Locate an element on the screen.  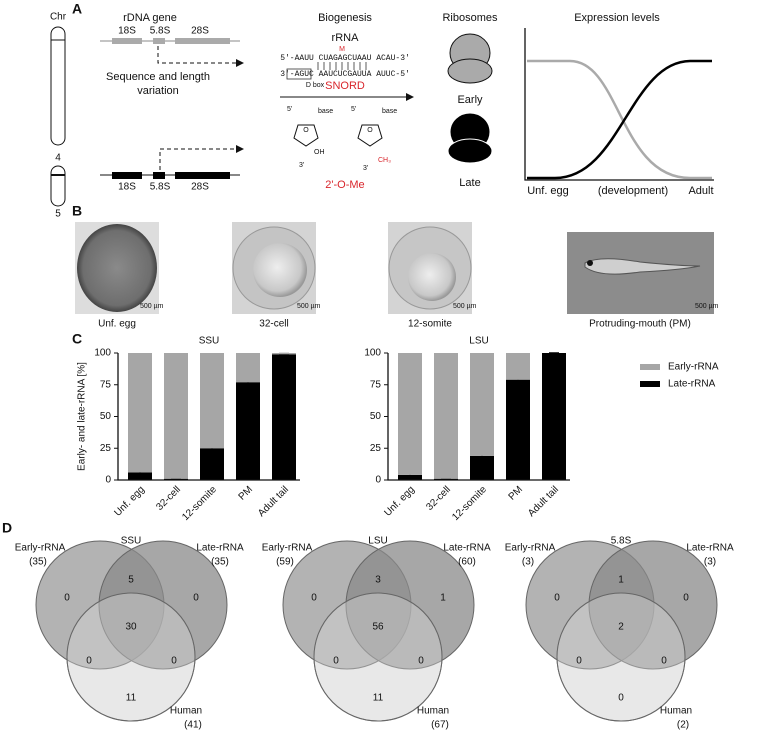
venn-text: SSU is located at coordinates (131, 541).